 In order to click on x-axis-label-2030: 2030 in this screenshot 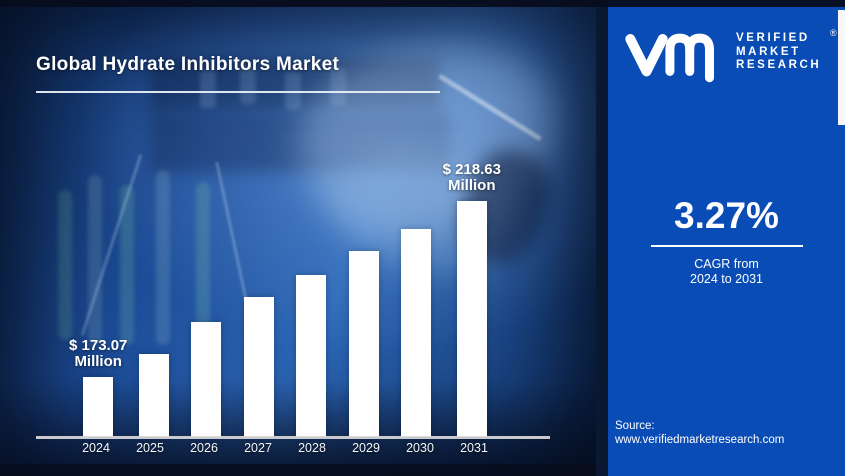, I will do `click(420, 448)`.